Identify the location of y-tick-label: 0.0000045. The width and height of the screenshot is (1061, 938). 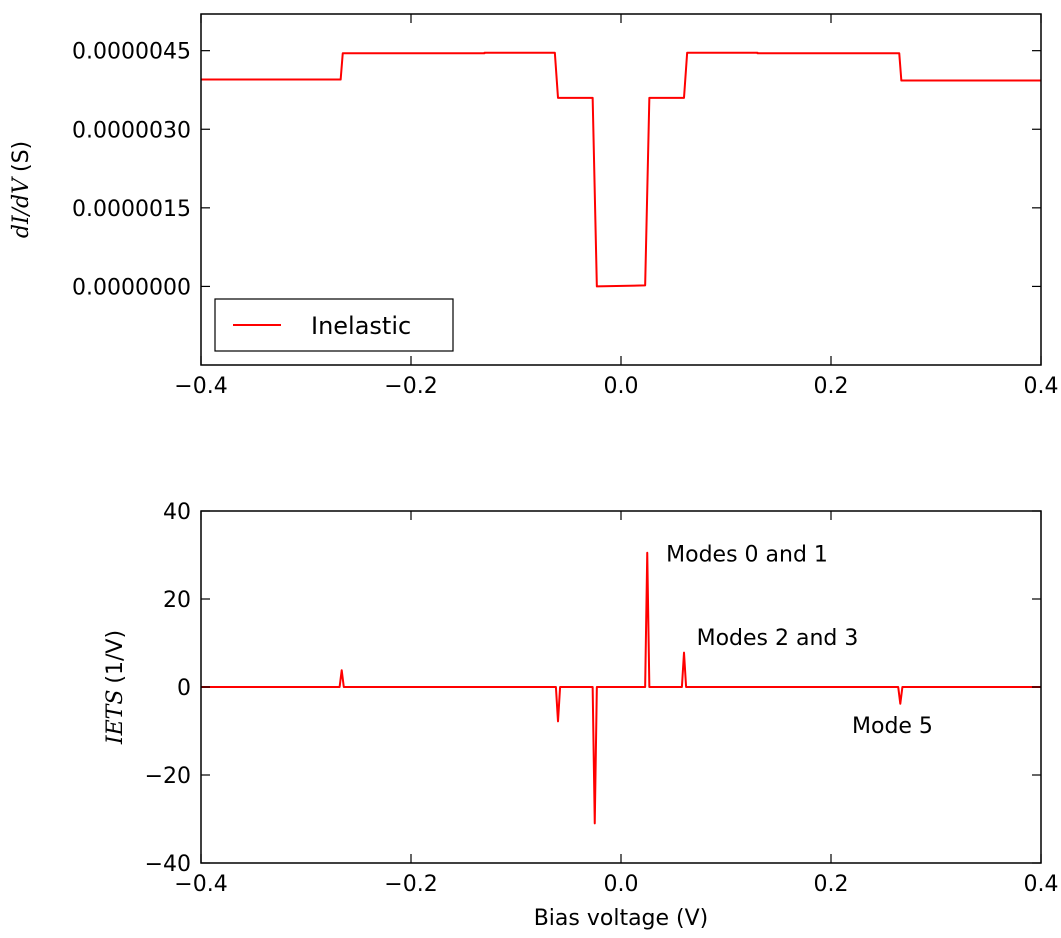
(131, 52).